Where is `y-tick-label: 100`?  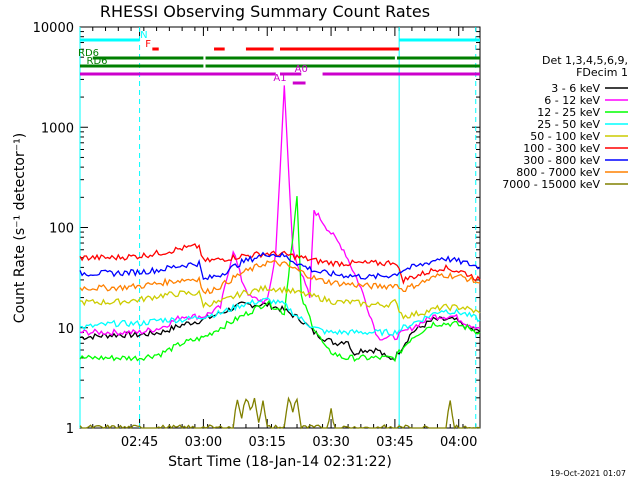 y-tick-label: 100 is located at coordinates (61, 229).